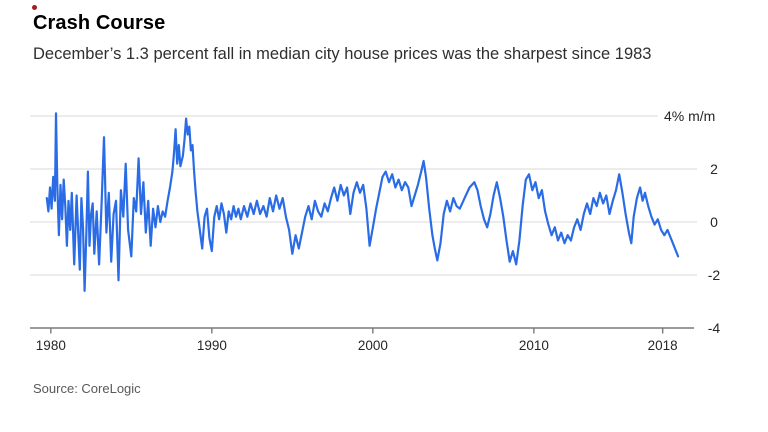  Describe the element at coordinates (714, 275) in the screenshot. I see `y-tick-label: -2` at that location.